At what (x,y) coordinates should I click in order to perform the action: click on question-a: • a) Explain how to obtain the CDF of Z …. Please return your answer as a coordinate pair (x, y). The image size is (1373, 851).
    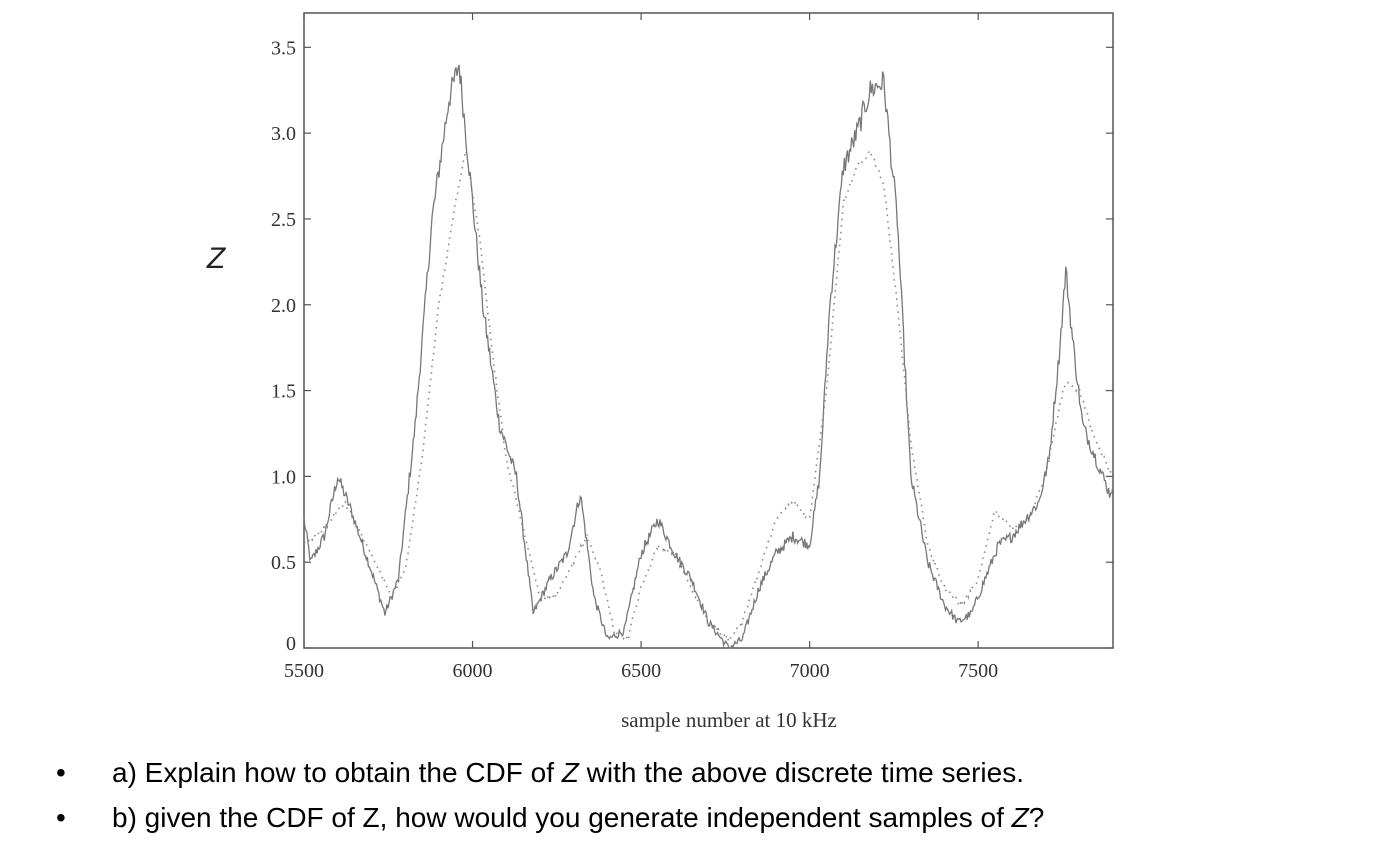
    Looking at the image, I should click on (686, 776).